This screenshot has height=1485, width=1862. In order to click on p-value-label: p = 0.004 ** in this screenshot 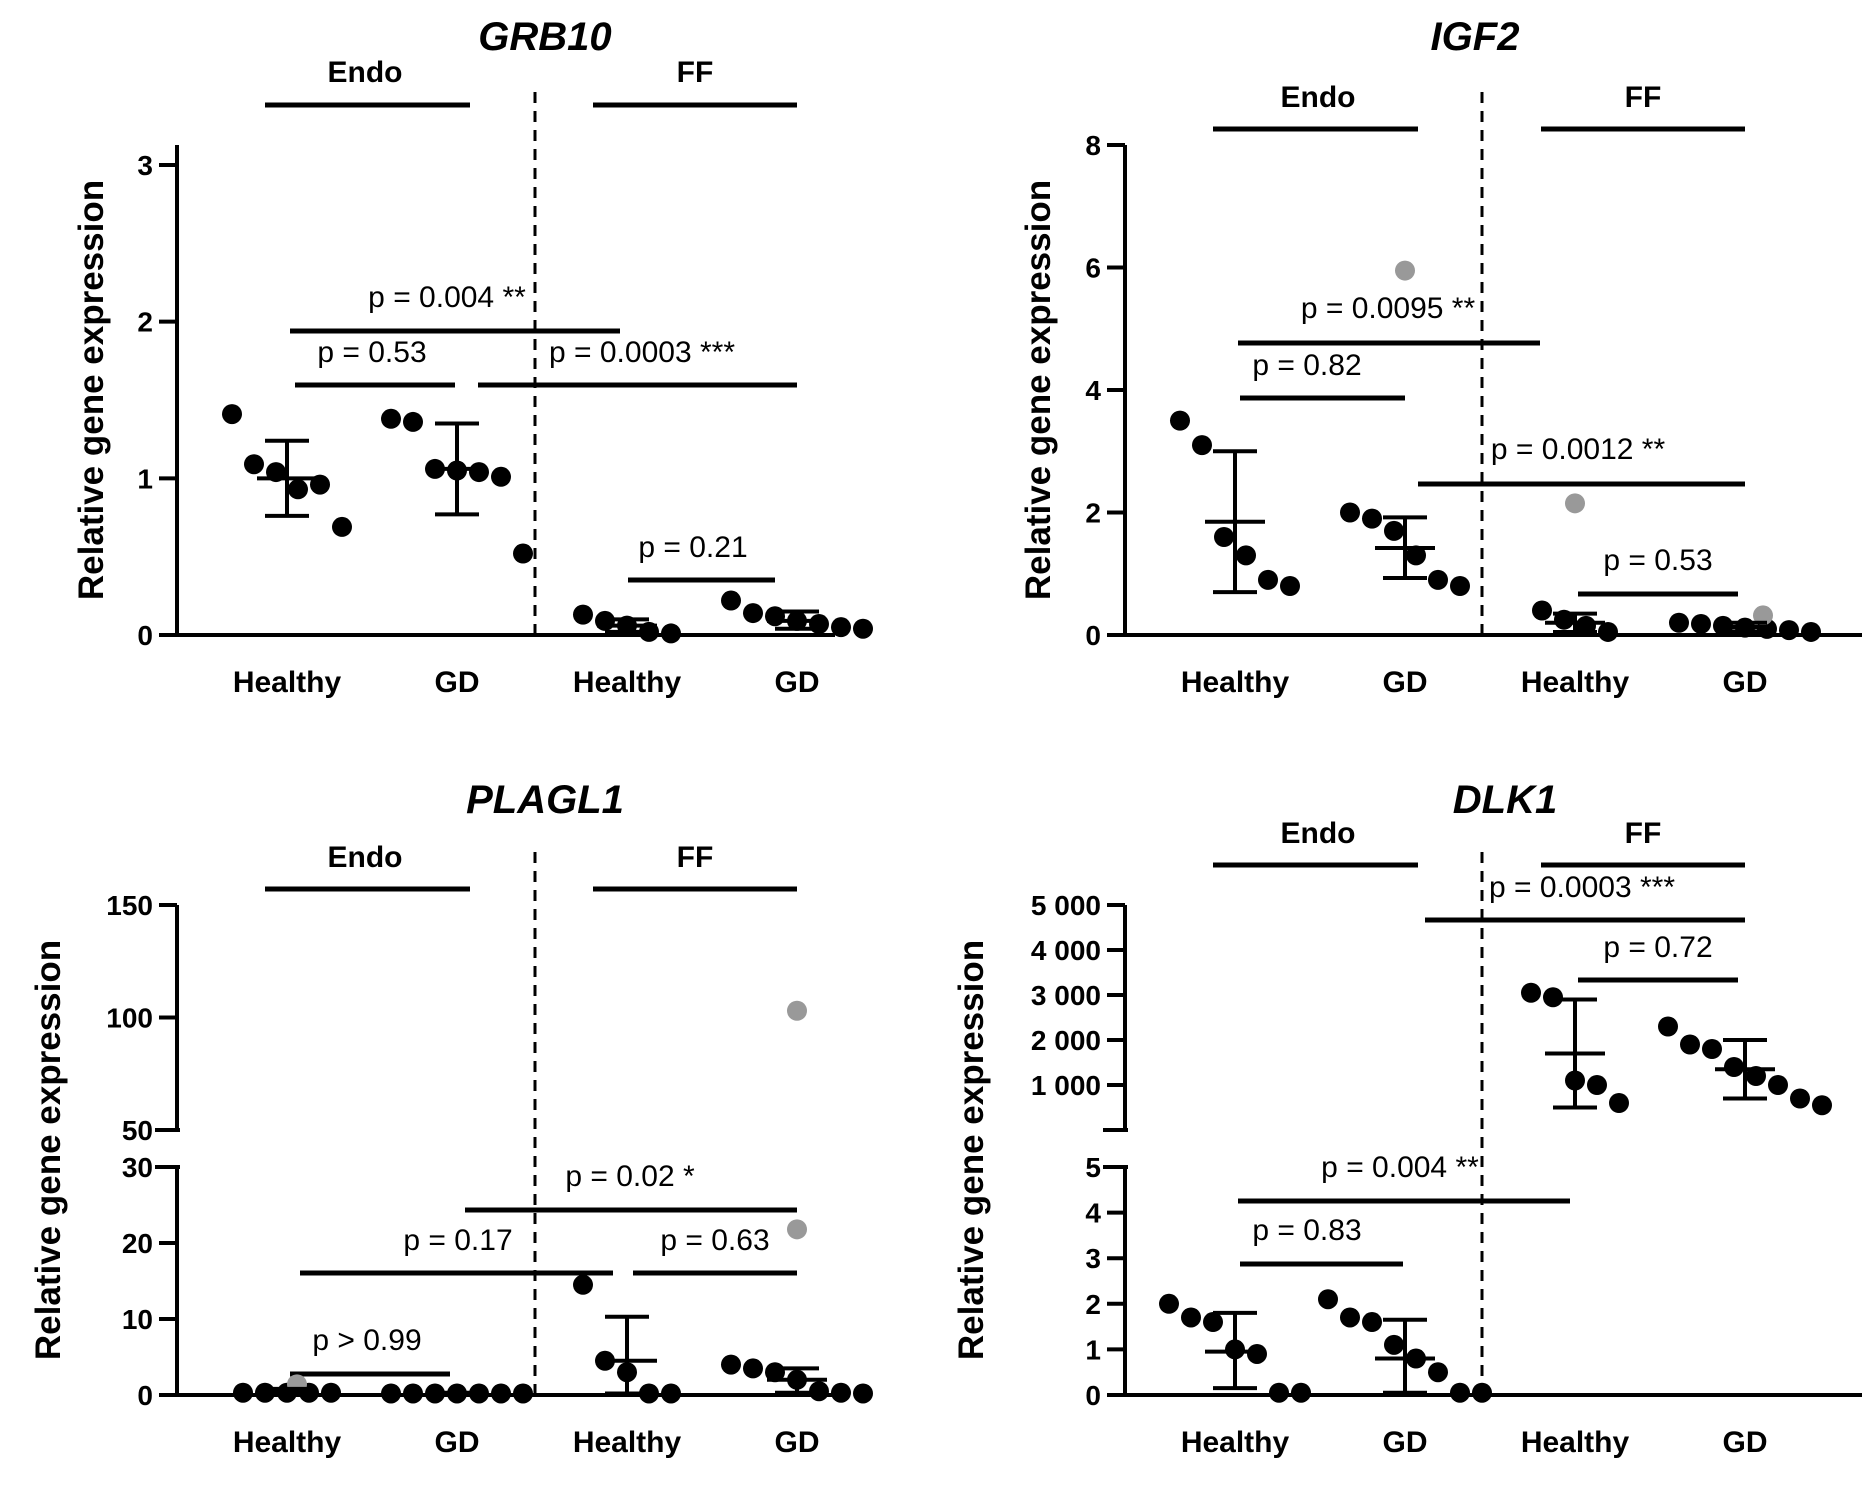, I will do `click(447, 297)`.